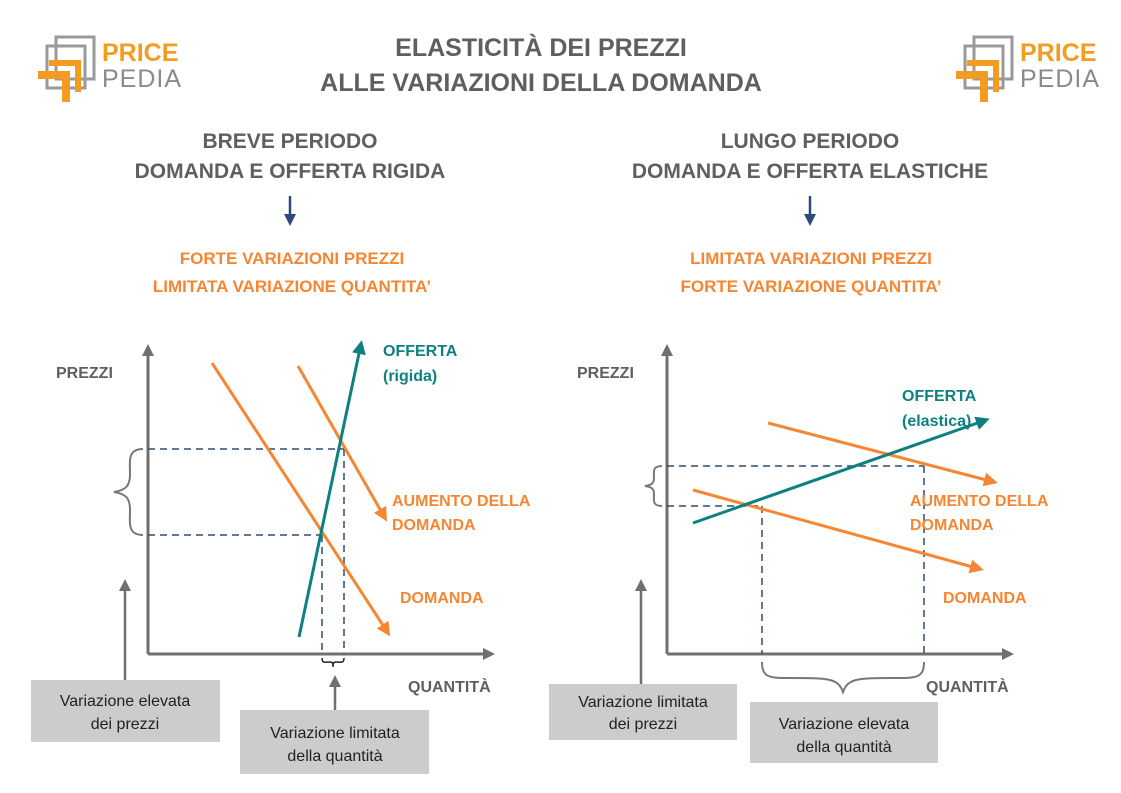  I want to click on title-line-2: ALLE VARIAZIONI DELLA DOMANDA, so click(541, 83).